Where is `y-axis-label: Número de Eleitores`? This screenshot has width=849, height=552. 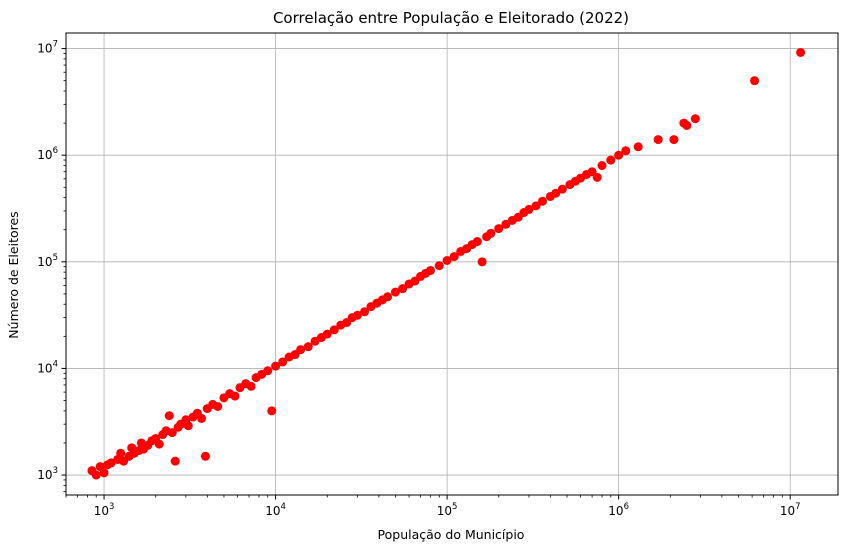
y-axis-label: Número de Eleitores is located at coordinates (13, 274).